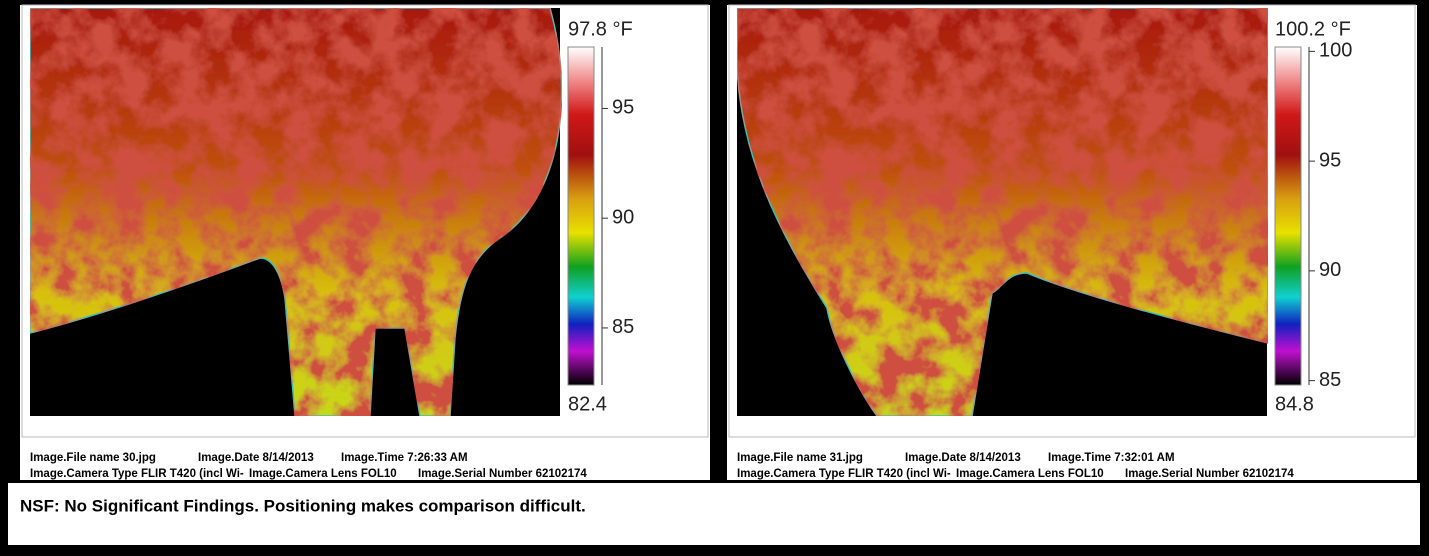 The image size is (1429, 556). Describe the element at coordinates (1111, 458) in the screenshot. I see `meta-field: Image.Time 7:32:01 AM` at that location.